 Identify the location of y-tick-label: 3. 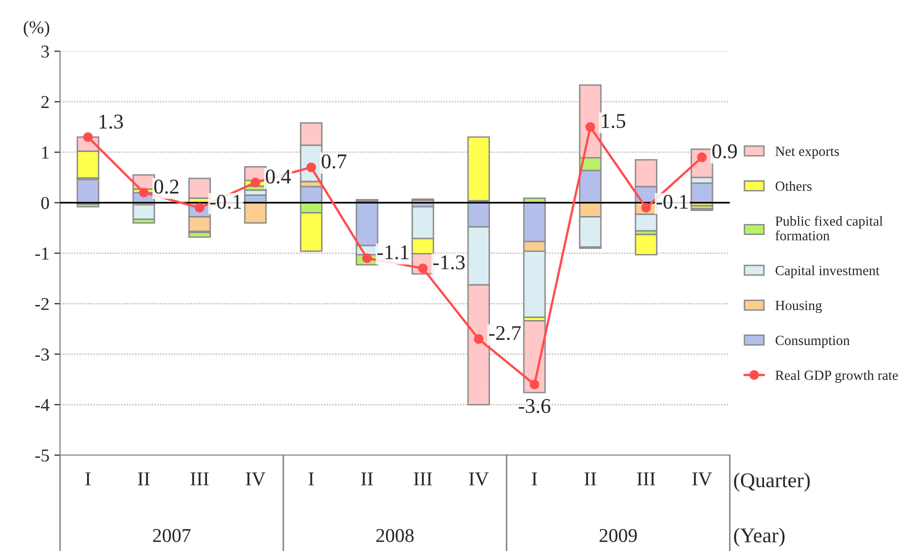
(45, 52).